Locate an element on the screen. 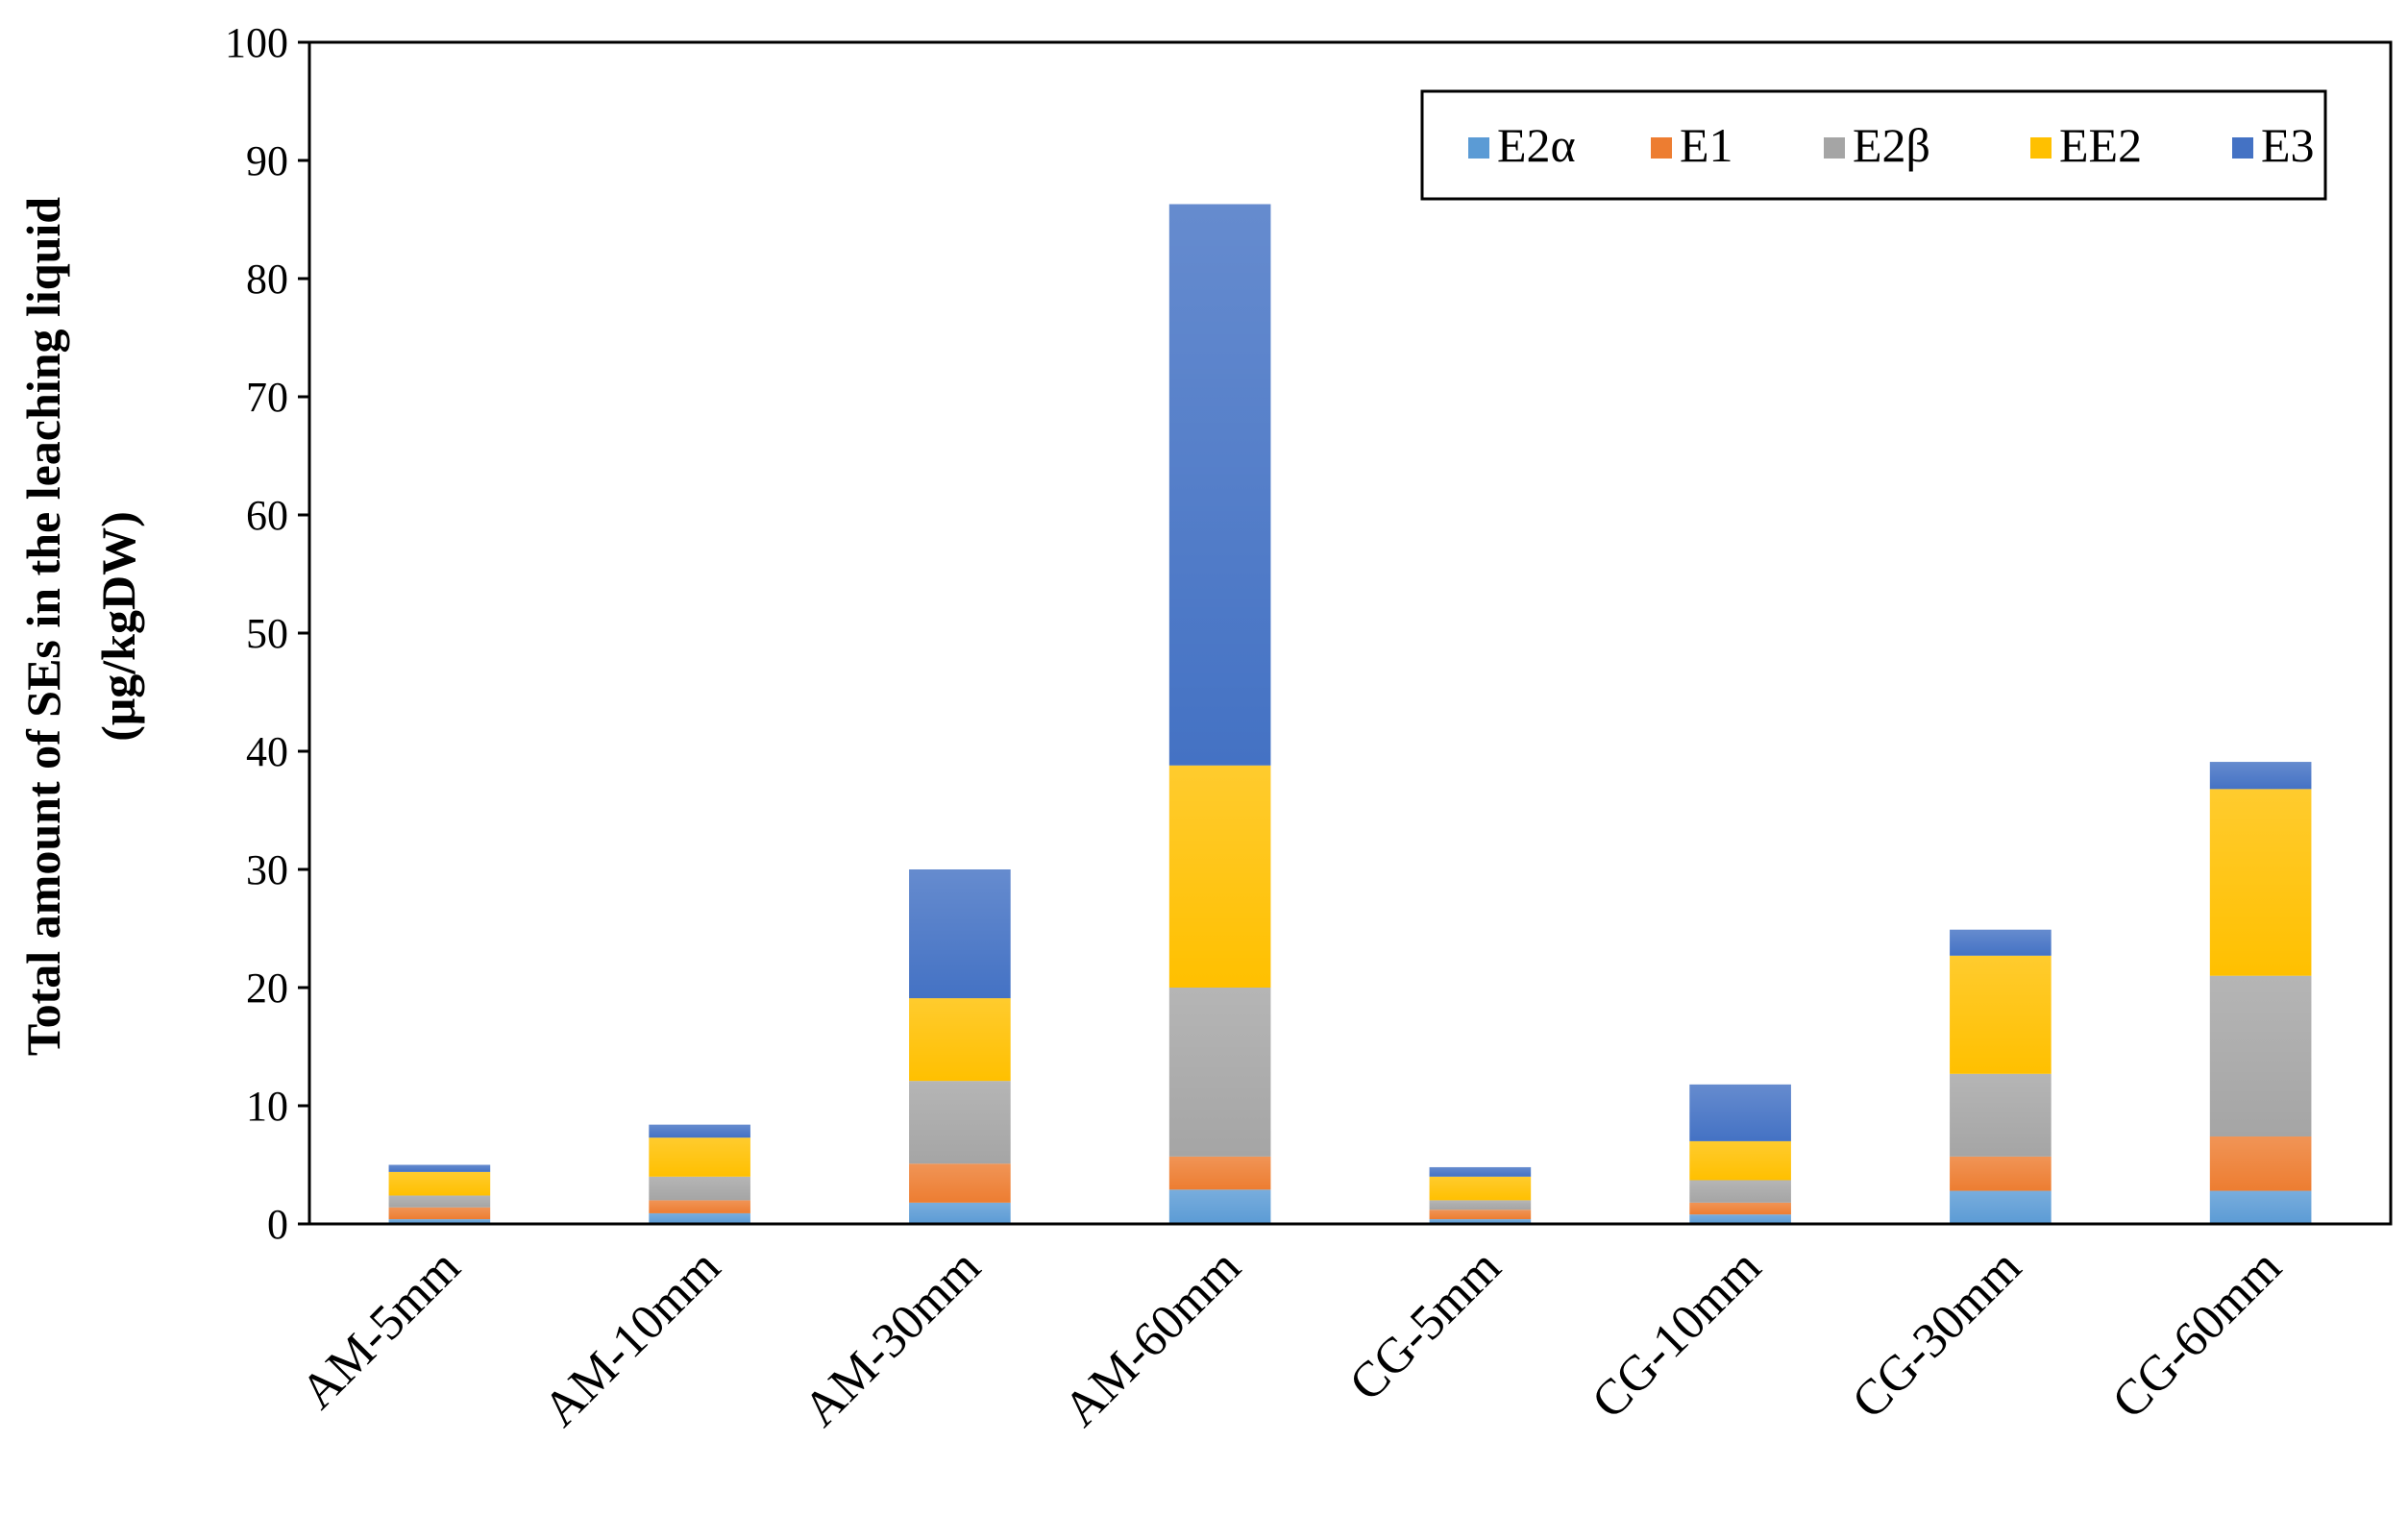 This screenshot has width=2408, height=1515. x-category-label: CG-30mm is located at coordinates (1937, 1334).